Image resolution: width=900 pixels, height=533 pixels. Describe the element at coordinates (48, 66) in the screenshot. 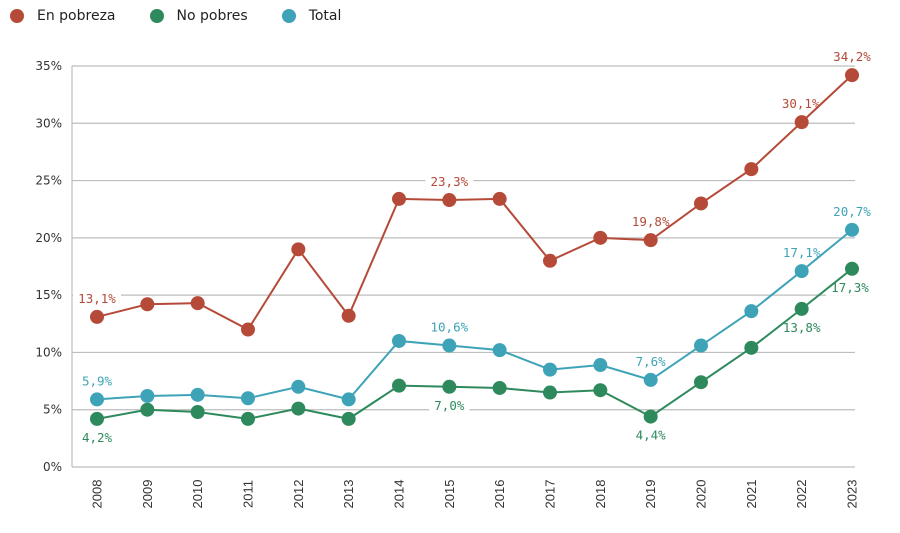

I see `y-tick-label: 35%` at that location.